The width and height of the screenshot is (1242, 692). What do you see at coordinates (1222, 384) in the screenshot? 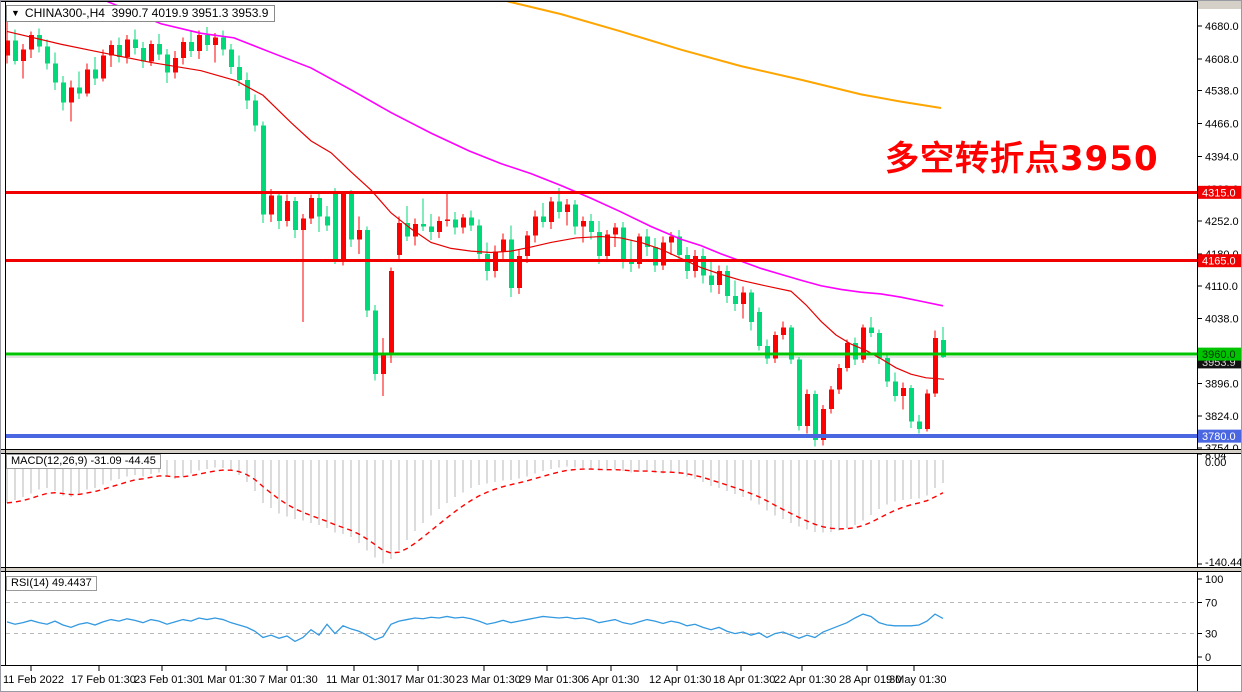
I see `price-axis-label: 3896.0` at bounding box center [1222, 384].